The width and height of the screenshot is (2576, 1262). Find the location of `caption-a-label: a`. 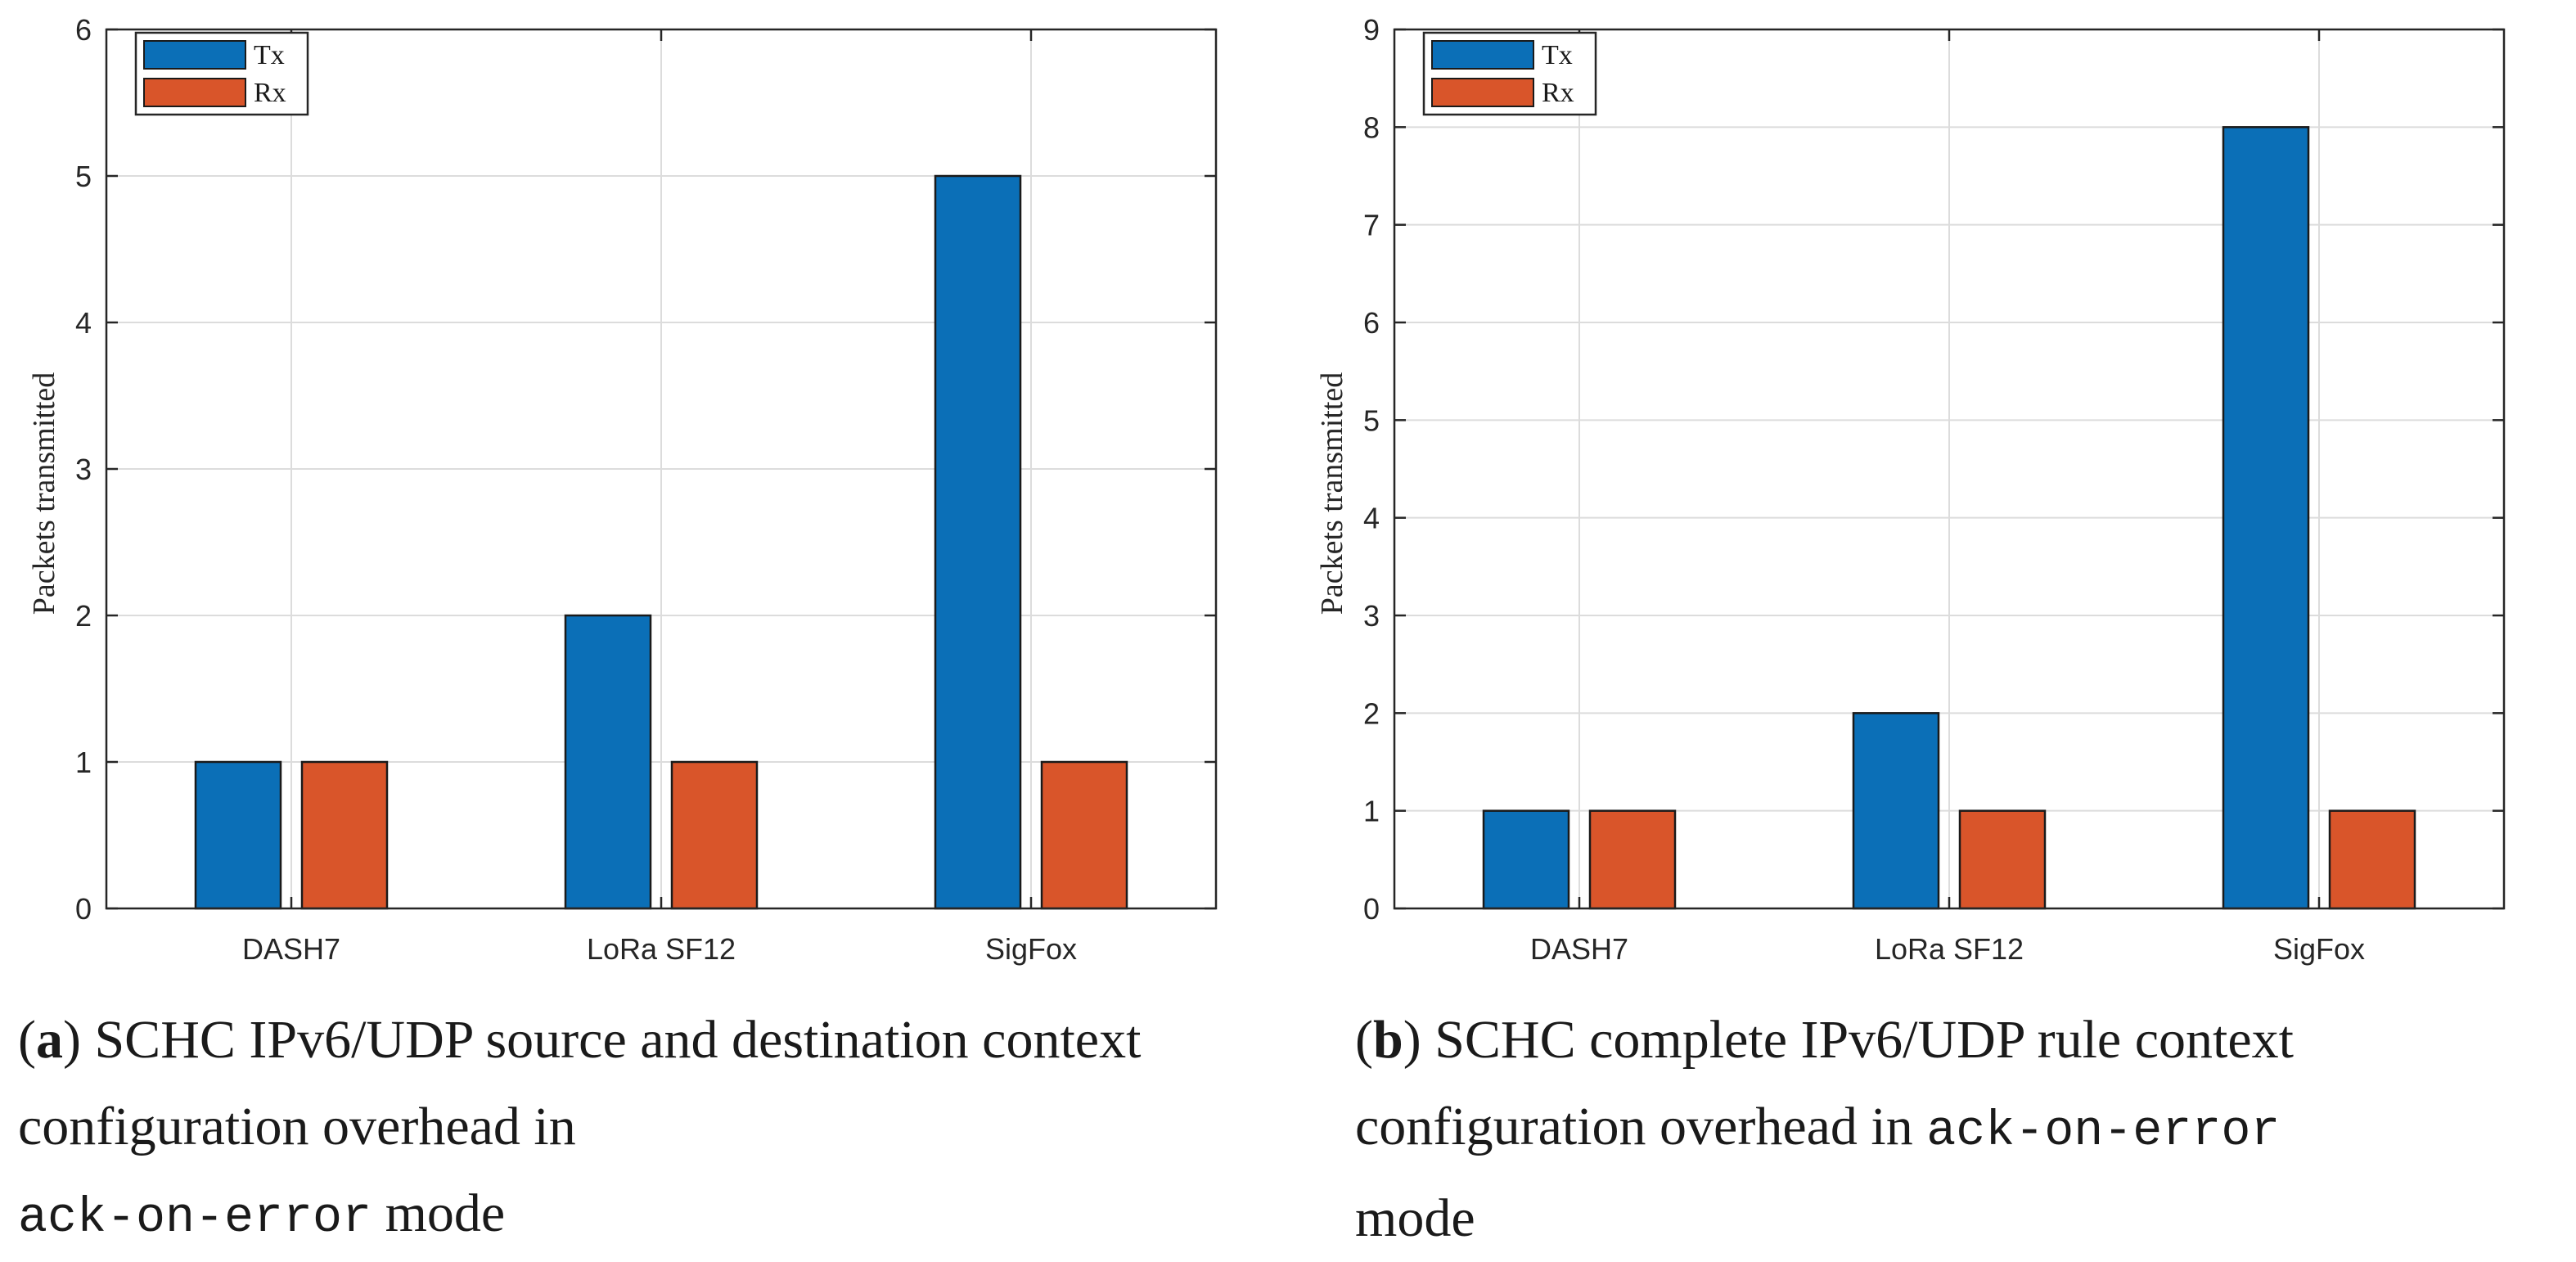

caption-a-label: a is located at coordinates (49, 1040).